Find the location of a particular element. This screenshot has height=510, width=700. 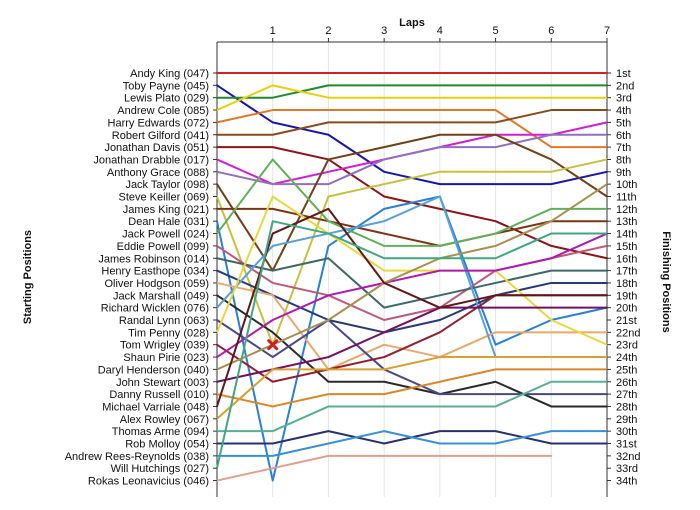

left-axis-title: Starting Positions is located at coordinates (28, 277).